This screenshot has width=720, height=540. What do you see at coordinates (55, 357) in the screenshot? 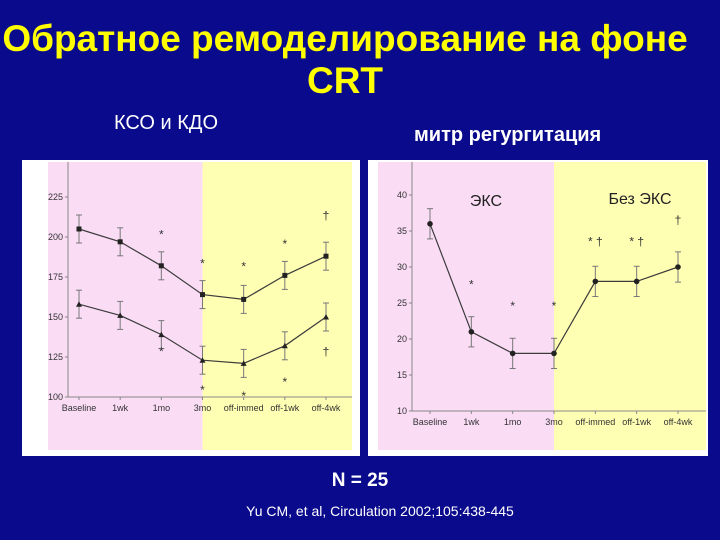
I see `y-tick-label: 125` at bounding box center [55, 357].